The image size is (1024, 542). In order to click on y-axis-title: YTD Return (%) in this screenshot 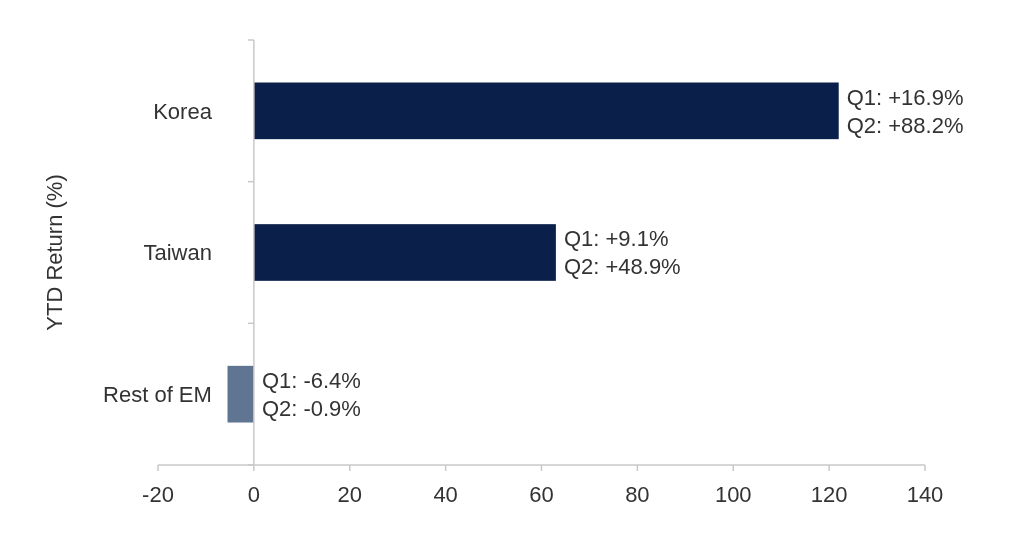, I will do `click(54, 252)`.